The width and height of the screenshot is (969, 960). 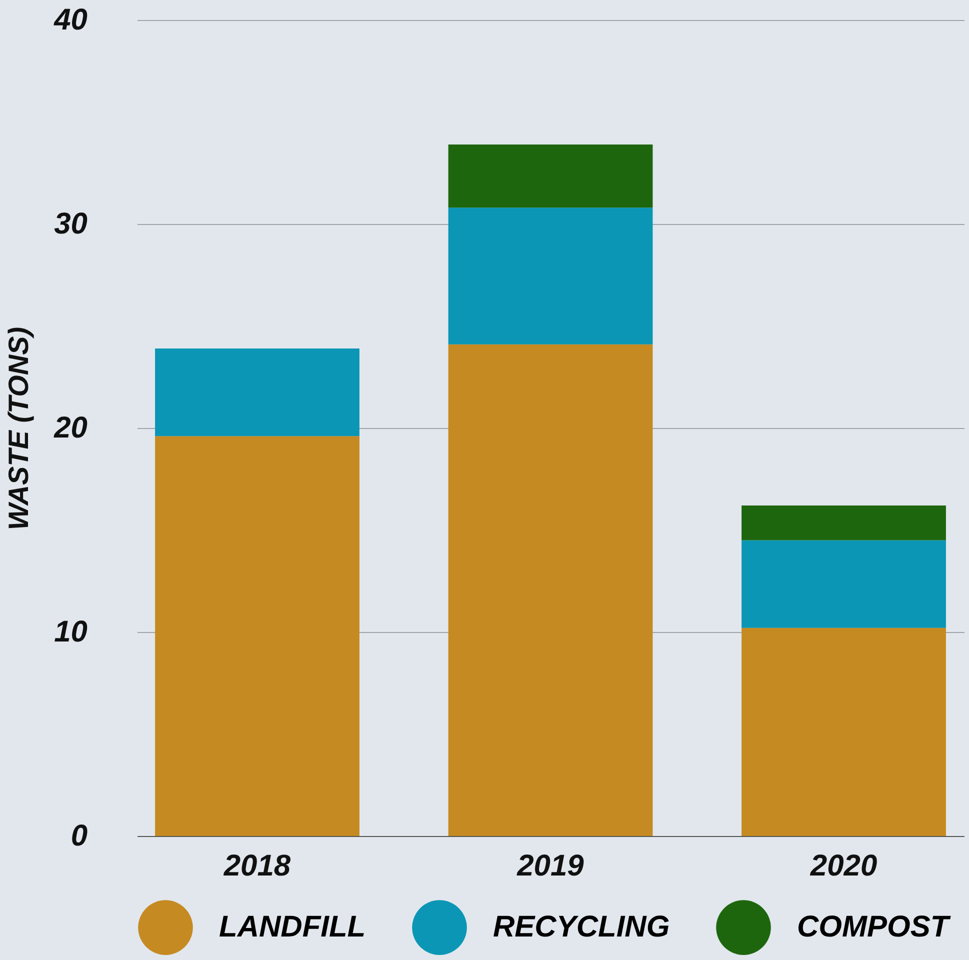 What do you see at coordinates (71, 632) in the screenshot?
I see `y-tick-label: 10` at bounding box center [71, 632].